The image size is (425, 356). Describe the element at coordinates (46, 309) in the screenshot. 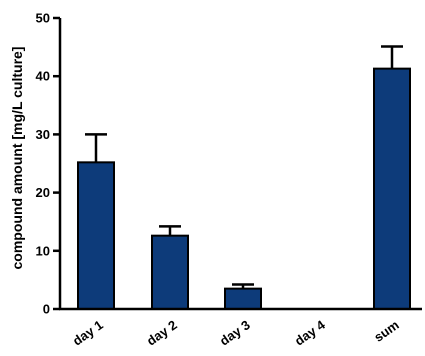

I see `y-tick-label: 0` at that location.